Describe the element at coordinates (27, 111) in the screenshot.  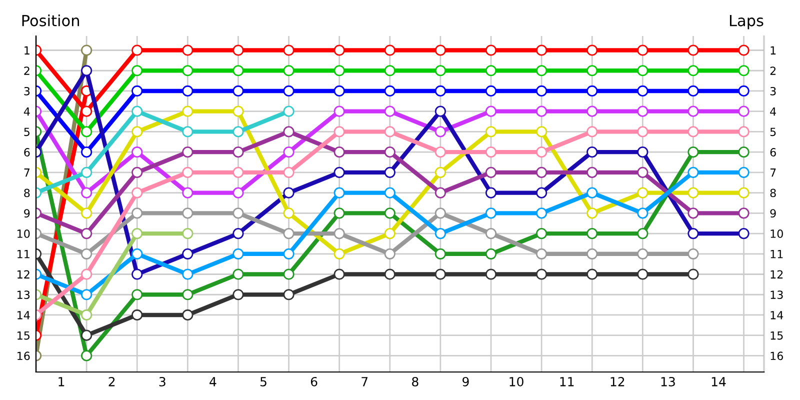
I see `y-tick-label: 4` at that location.